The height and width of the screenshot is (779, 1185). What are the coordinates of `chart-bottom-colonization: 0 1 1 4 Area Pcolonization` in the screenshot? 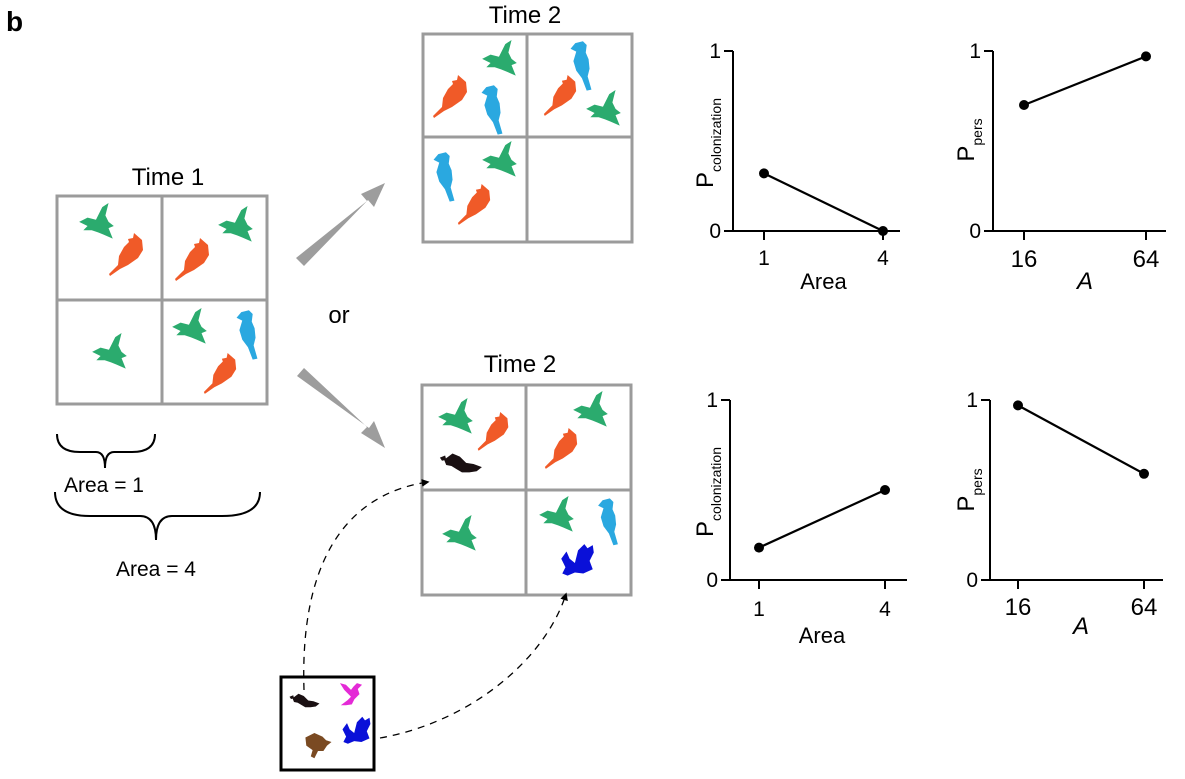 It's located at (799, 518).